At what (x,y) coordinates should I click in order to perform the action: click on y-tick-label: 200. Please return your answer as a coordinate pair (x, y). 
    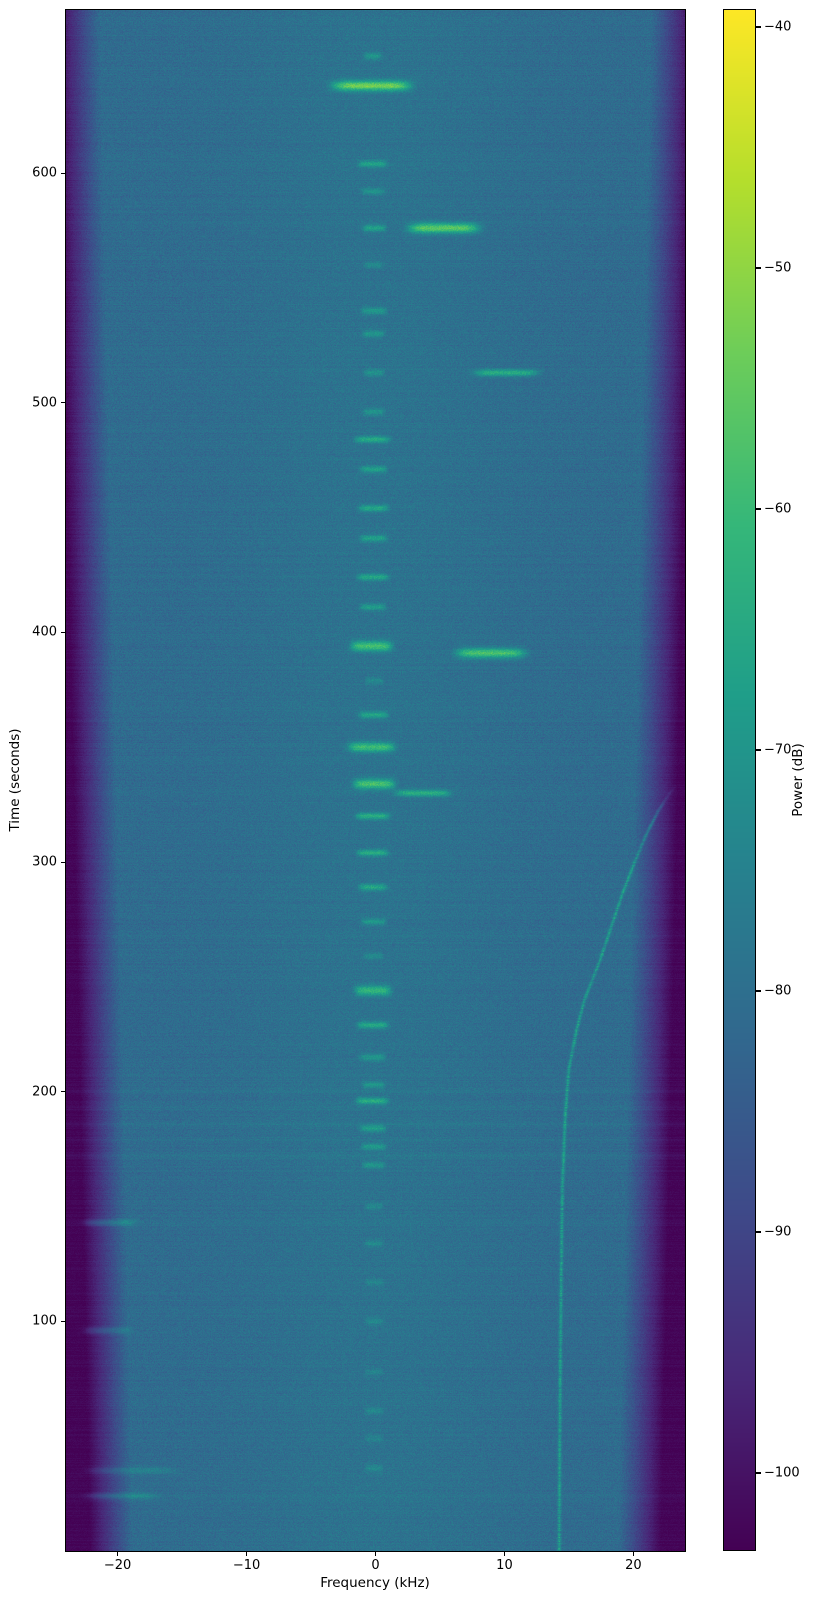
    Looking at the image, I should click on (44, 1092).